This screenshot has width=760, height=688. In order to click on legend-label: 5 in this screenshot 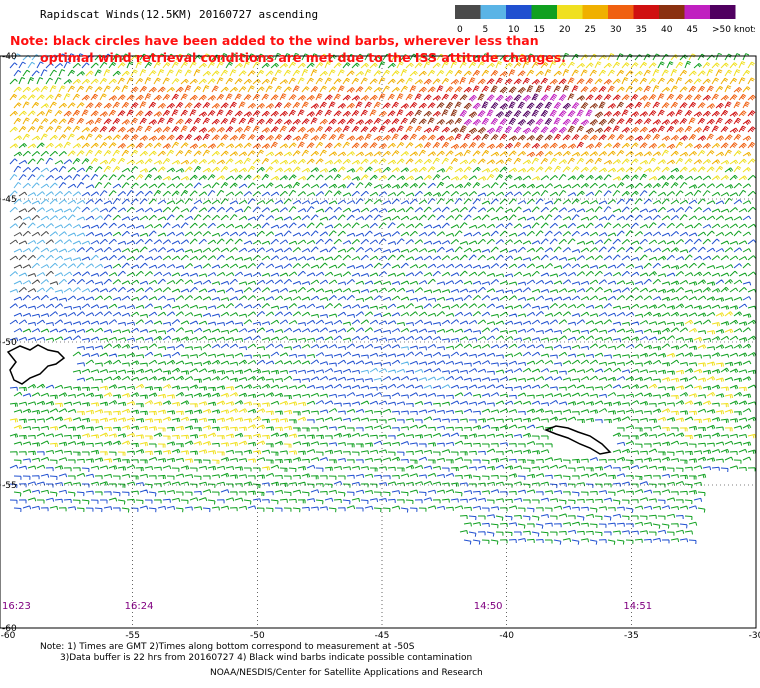, I will do `click(486, 30)`.